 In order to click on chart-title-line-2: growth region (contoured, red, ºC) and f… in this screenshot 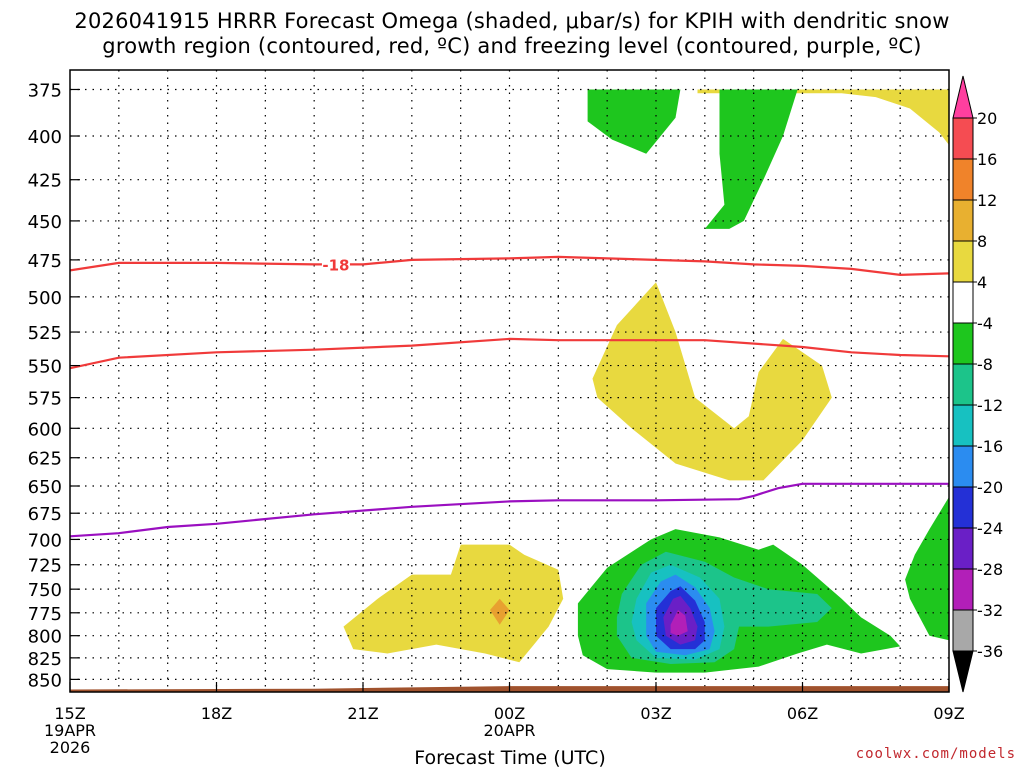, I will do `click(512, 46)`.